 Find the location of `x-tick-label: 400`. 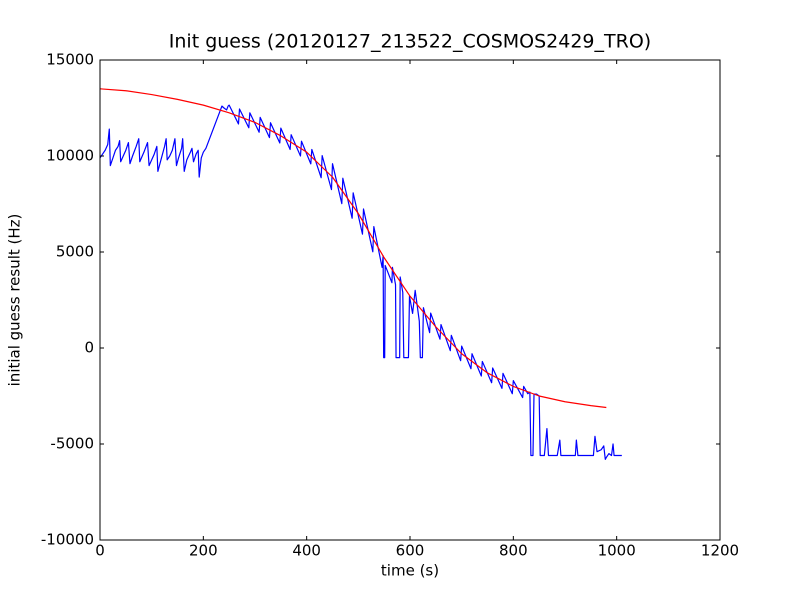

x-tick-label: 400 is located at coordinates (306, 551).